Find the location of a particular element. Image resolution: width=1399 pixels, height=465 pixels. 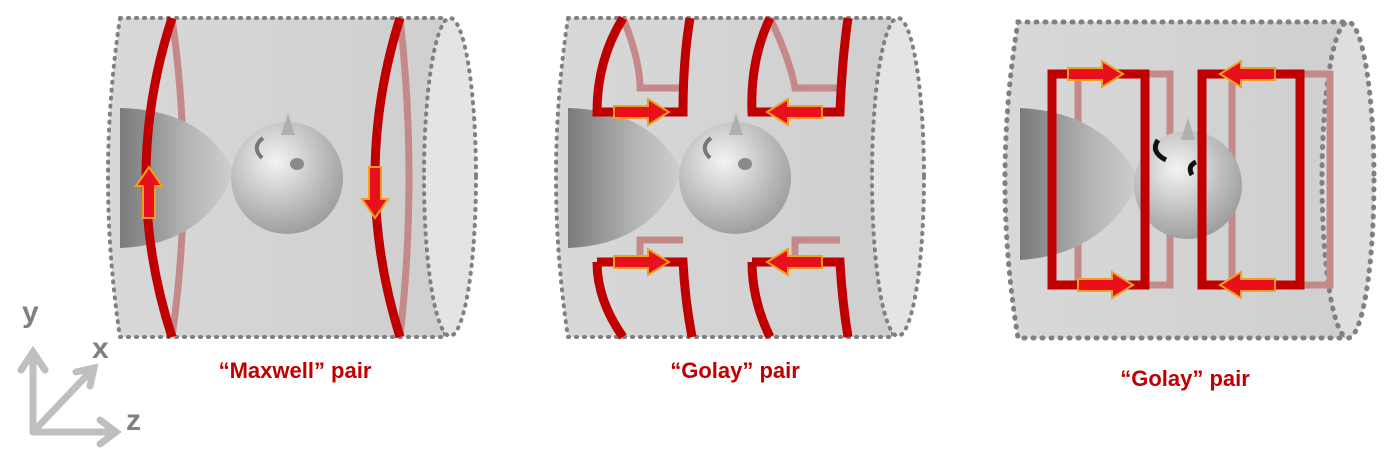

saddle-coil-bottom-right is located at coordinates (800, 298).